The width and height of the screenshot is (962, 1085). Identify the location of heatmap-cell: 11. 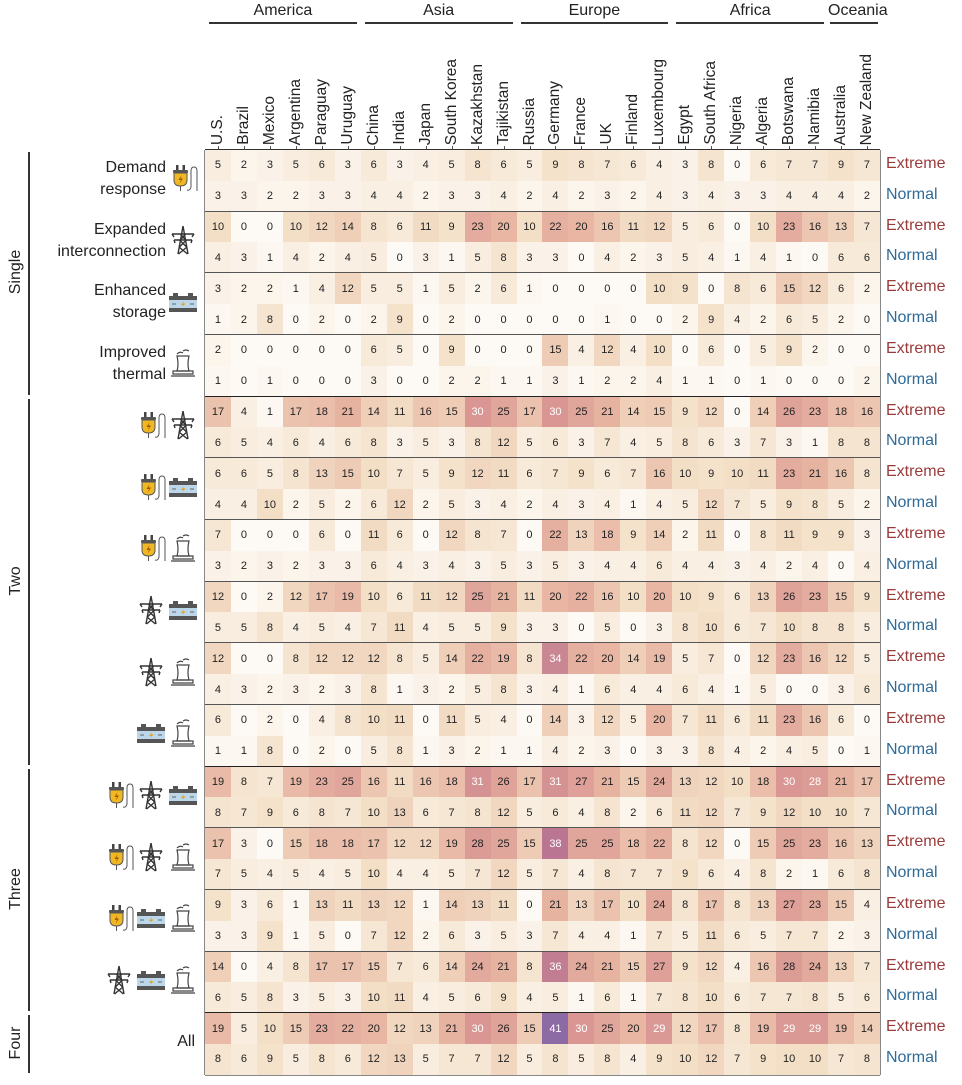
(399, 628).